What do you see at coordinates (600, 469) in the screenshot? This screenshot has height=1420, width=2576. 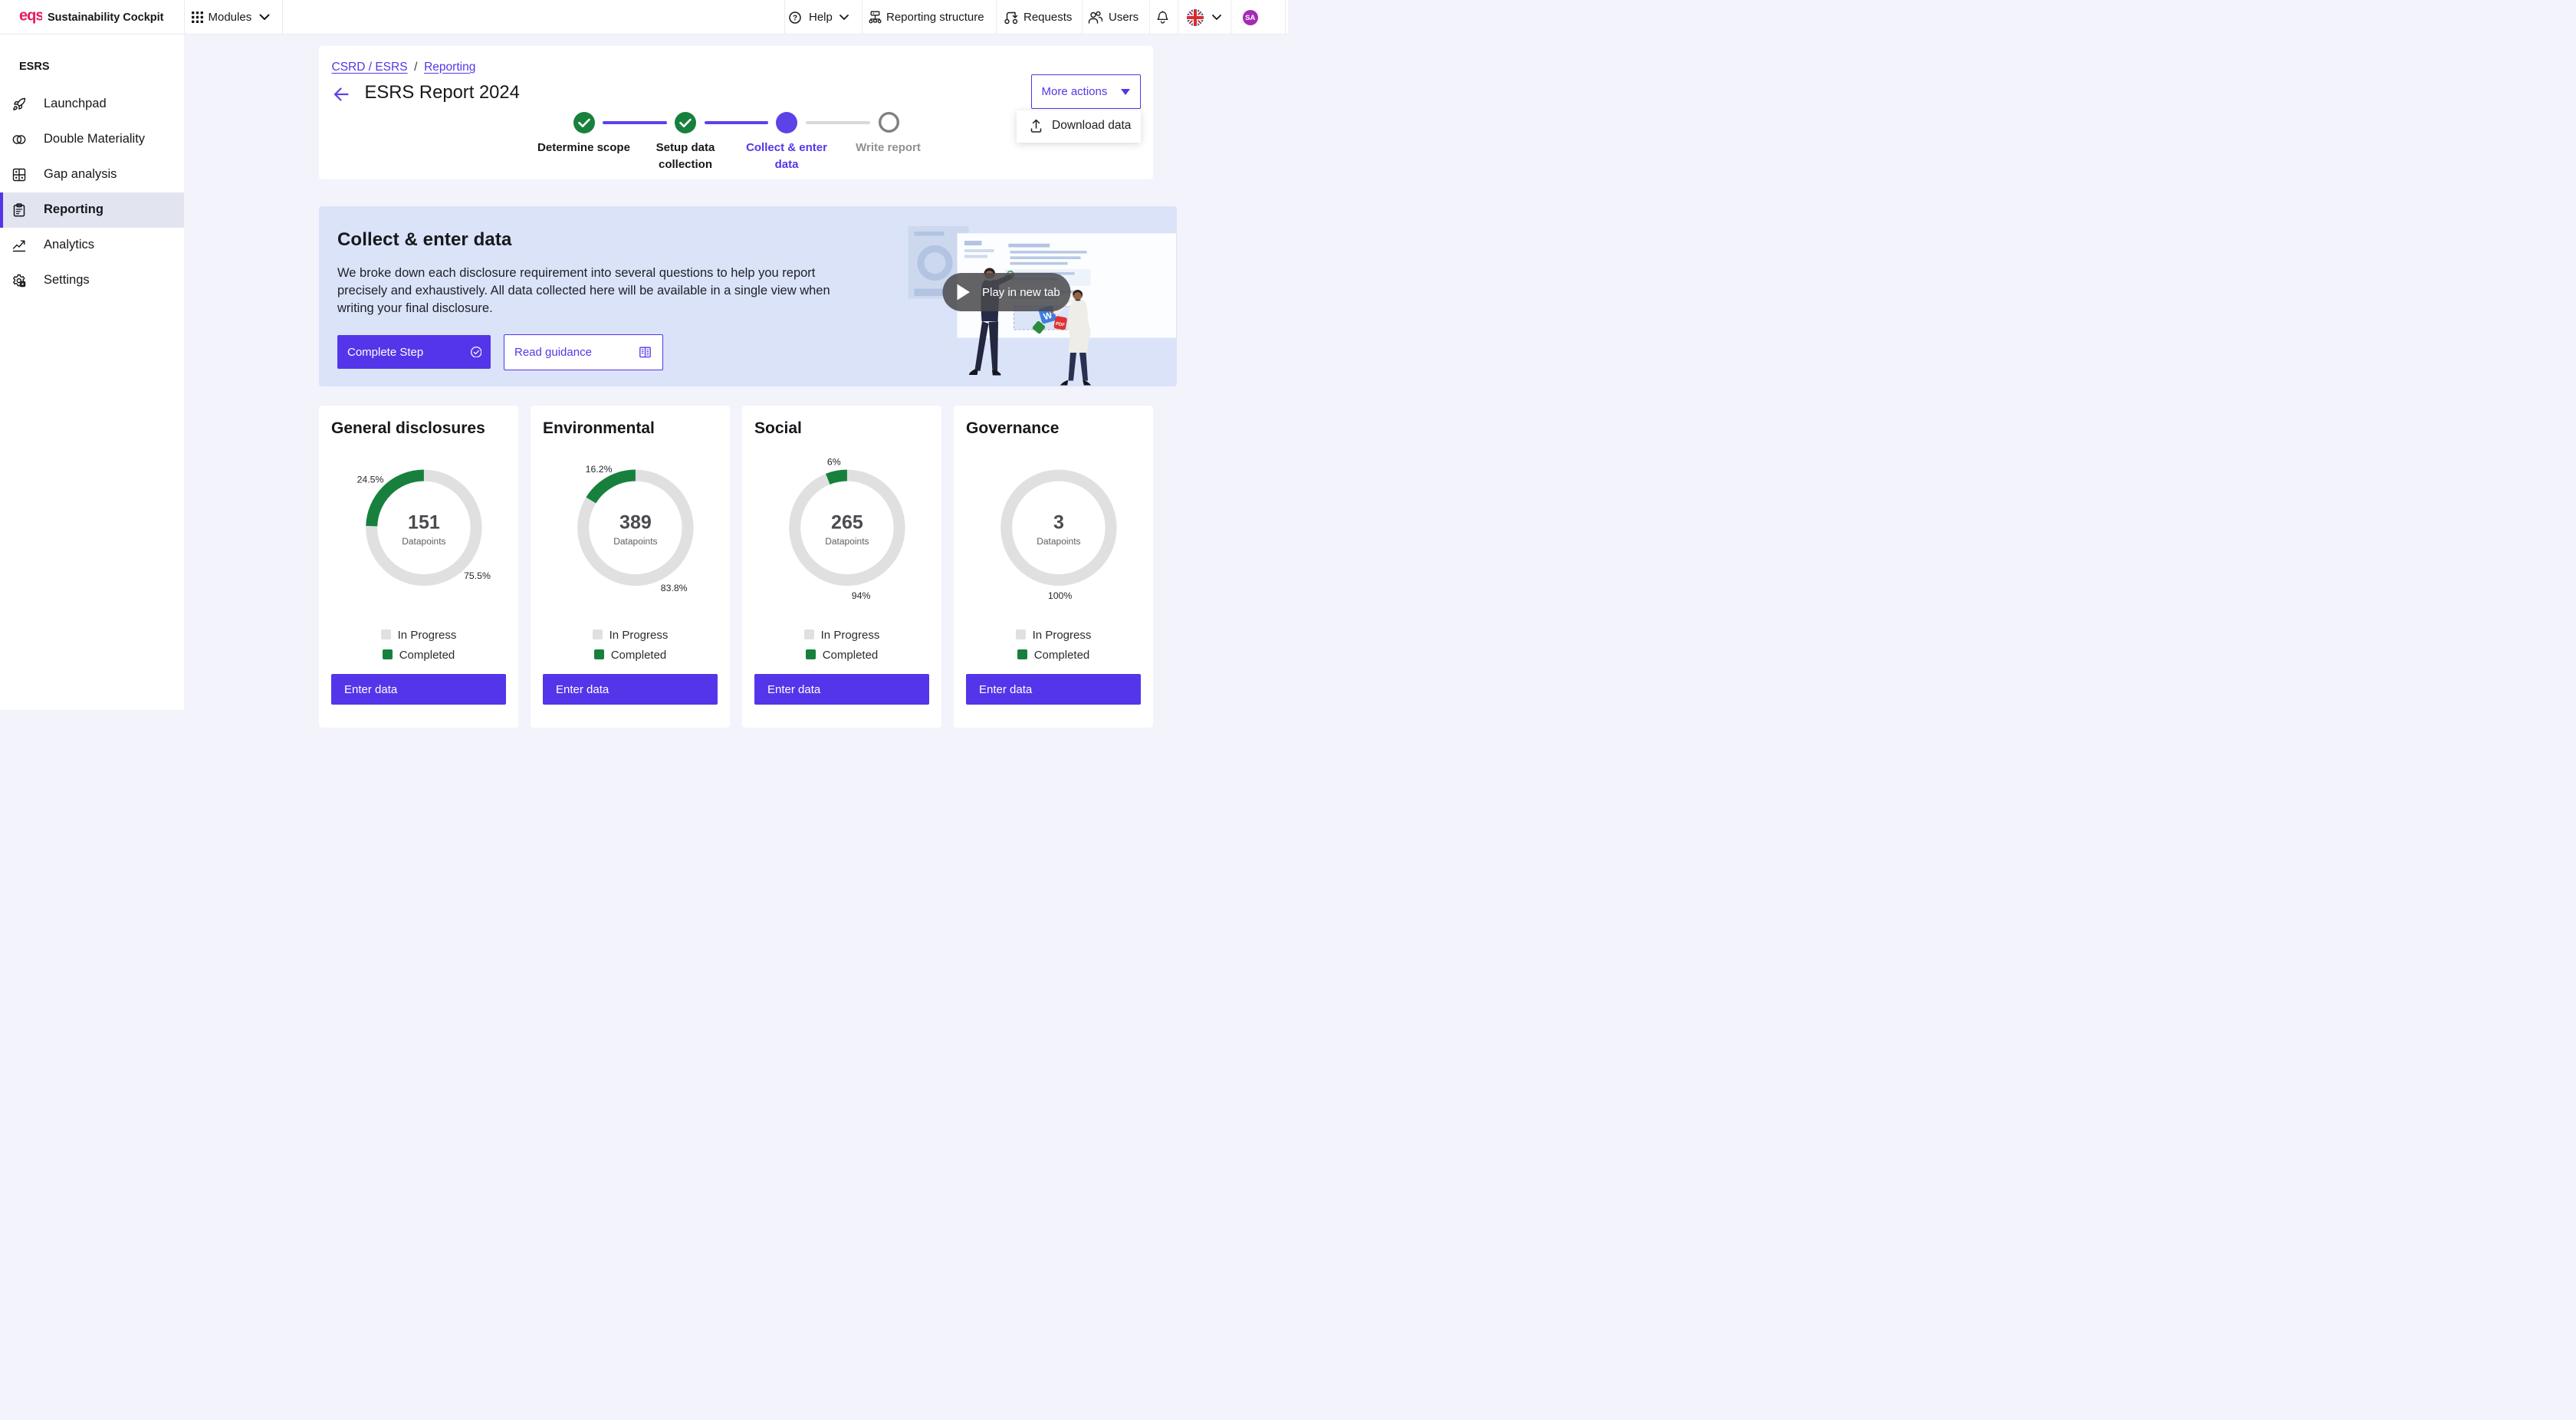 I see `svg-text: 16.2%` at bounding box center [600, 469].